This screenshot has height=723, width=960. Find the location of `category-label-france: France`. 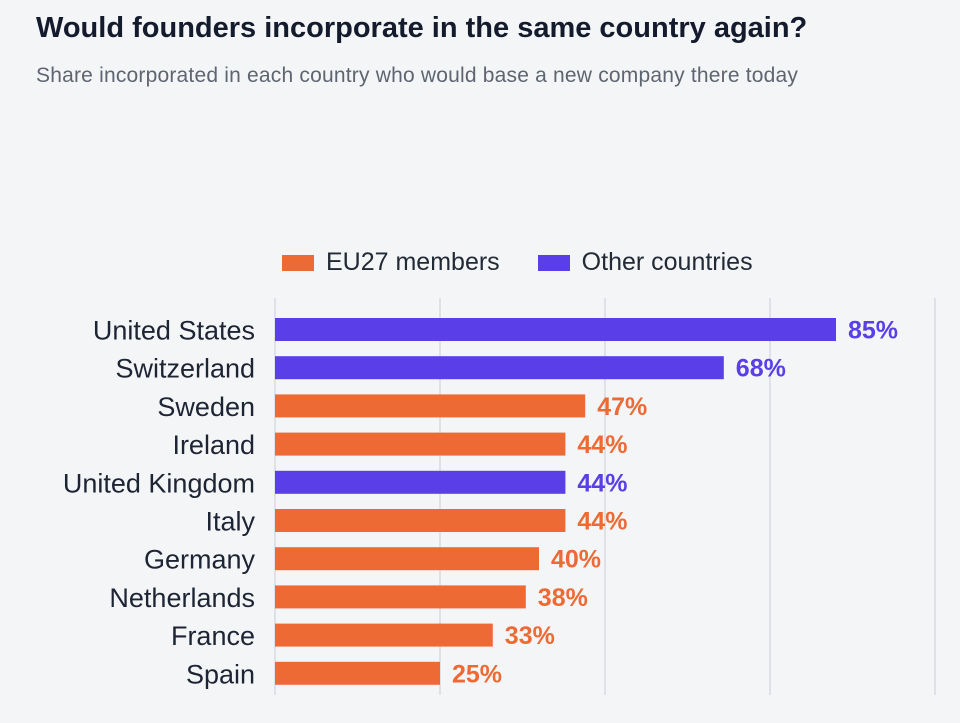

category-label-france: France is located at coordinates (213, 636).